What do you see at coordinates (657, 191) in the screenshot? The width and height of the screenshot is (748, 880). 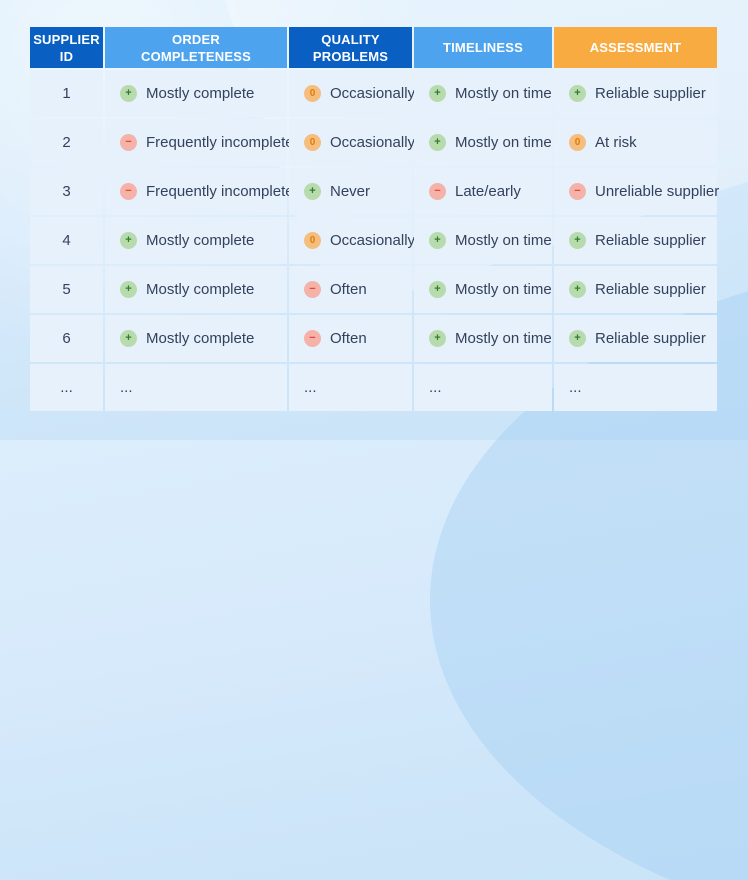 I see `cell-text: Unreliable supplier` at bounding box center [657, 191].